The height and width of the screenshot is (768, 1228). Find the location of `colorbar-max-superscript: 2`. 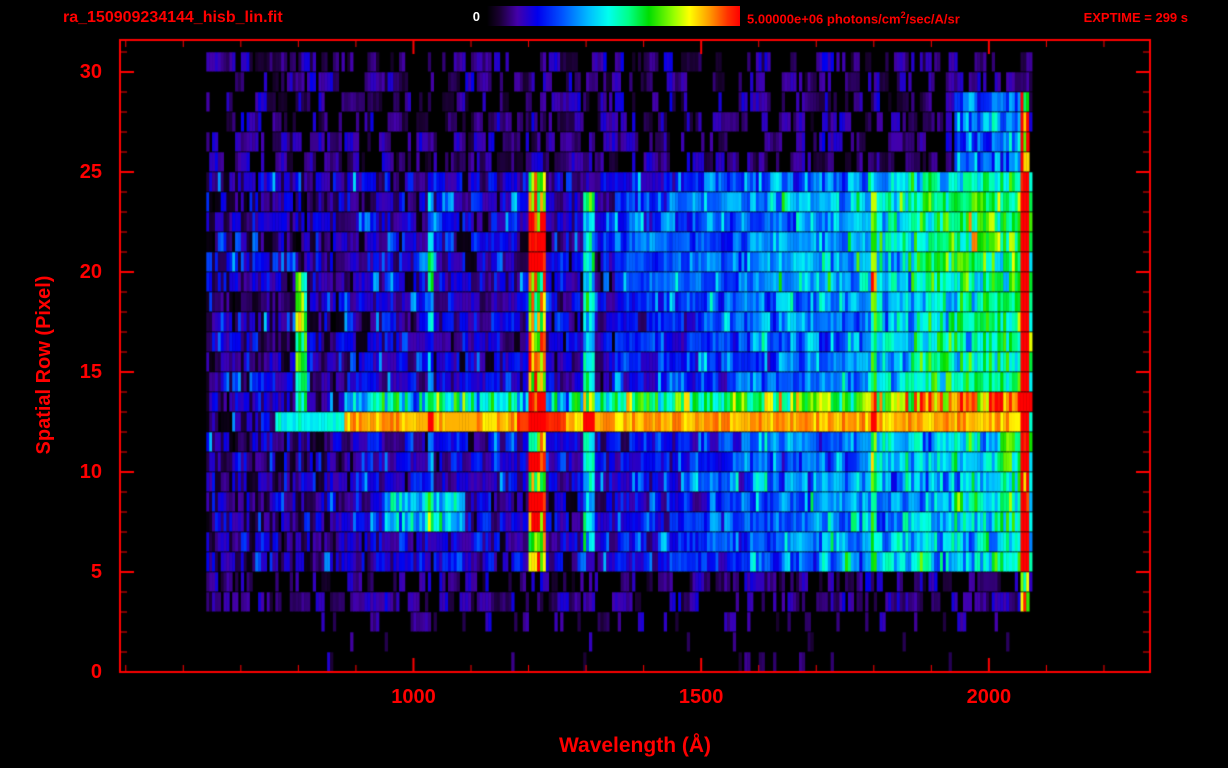

colorbar-max-superscript: 2 is located at coordinates (903, 15).